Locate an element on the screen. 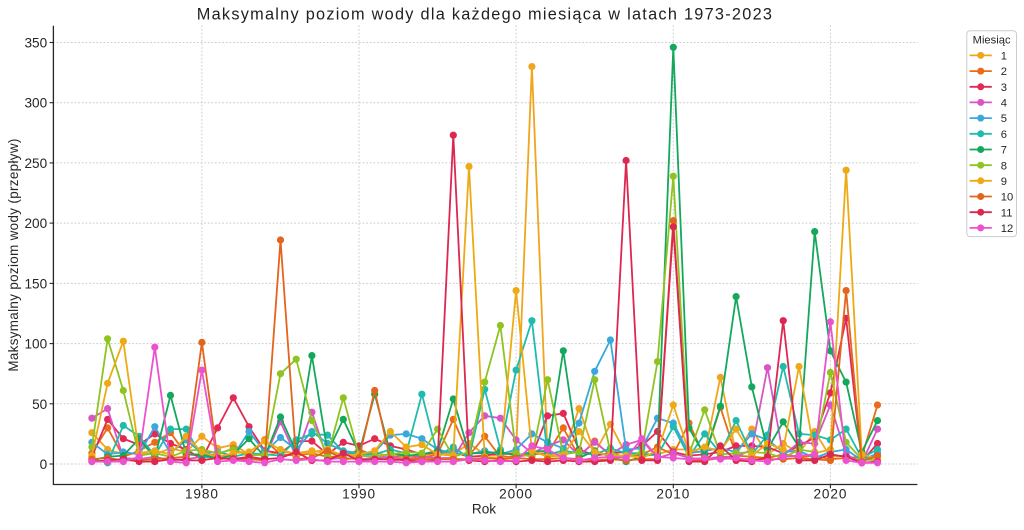 The height and width of the screenshot is (530, 1024). svg-text: 0 is located at coordinates (44, 464).